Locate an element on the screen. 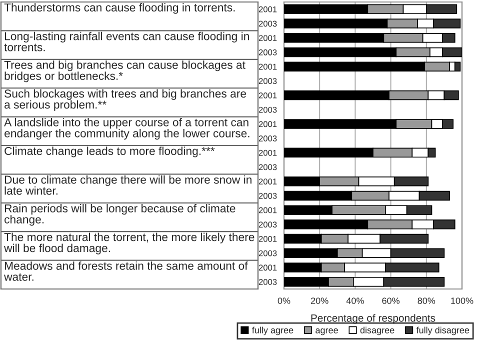 The image size is (480, 345). legend-label: disagree is located at coordinates (377, 331).